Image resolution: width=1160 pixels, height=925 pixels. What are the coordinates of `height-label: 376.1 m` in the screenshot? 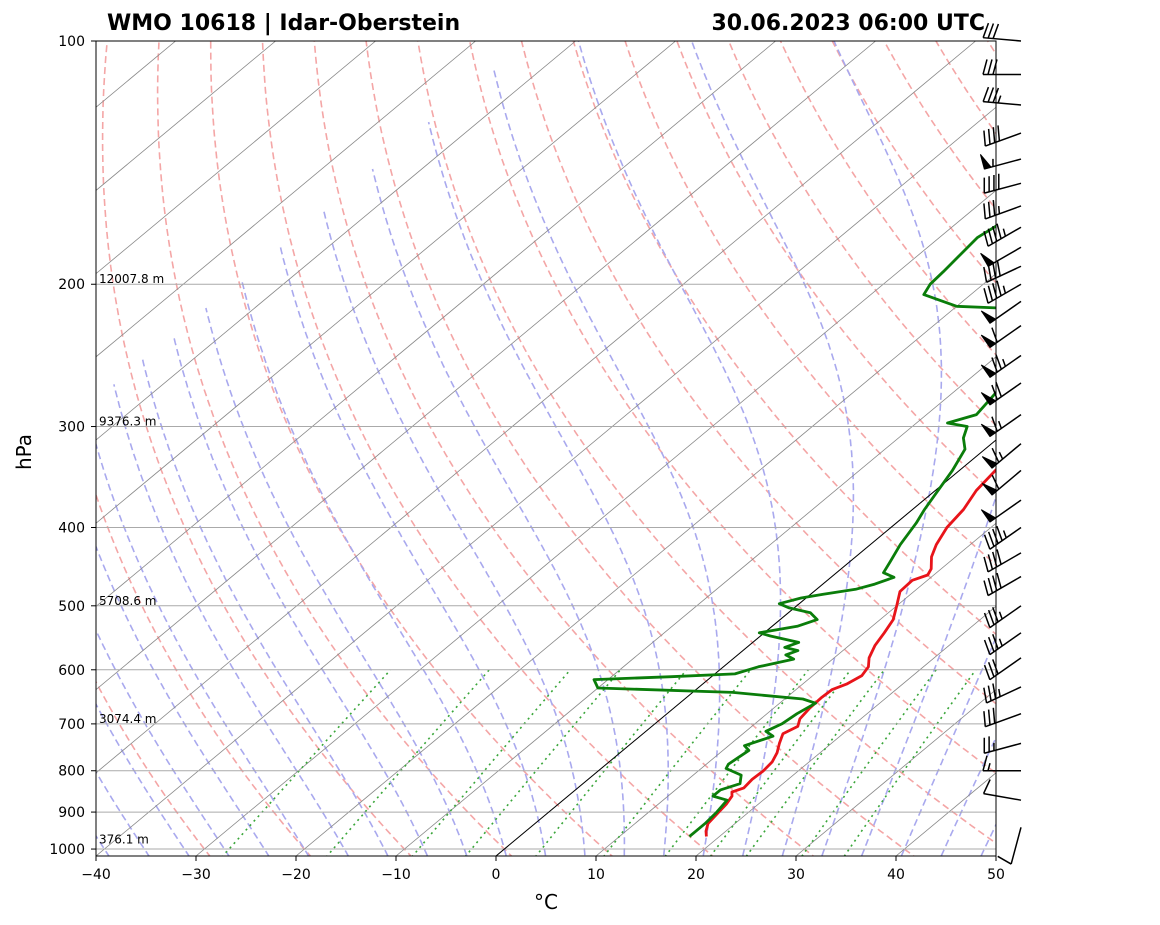 It's located at (124, 840).